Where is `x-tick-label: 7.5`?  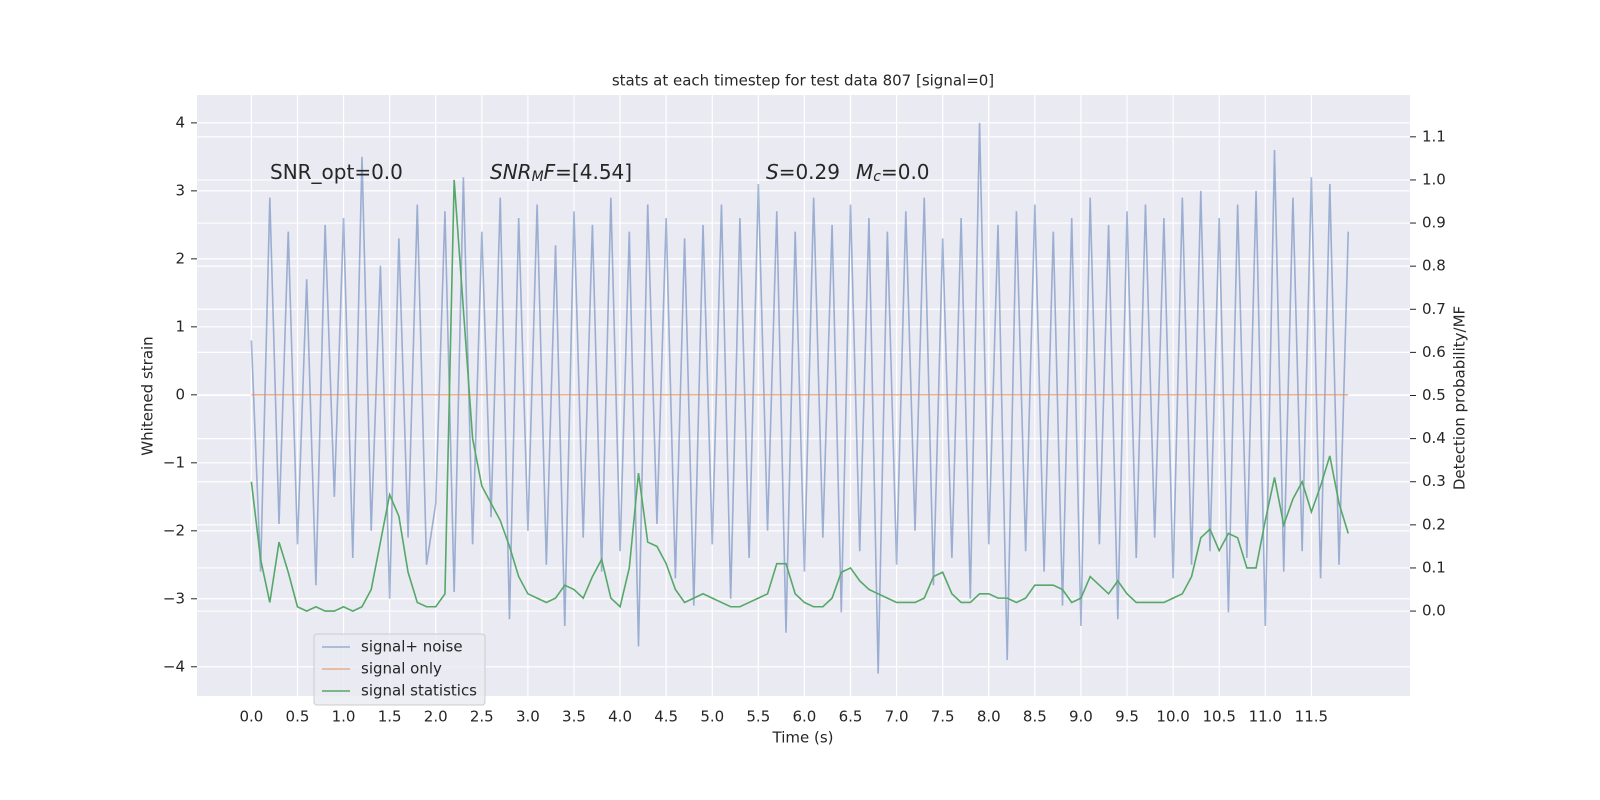
x-tick-label: 7.5 is located at coordinates (943, 717).